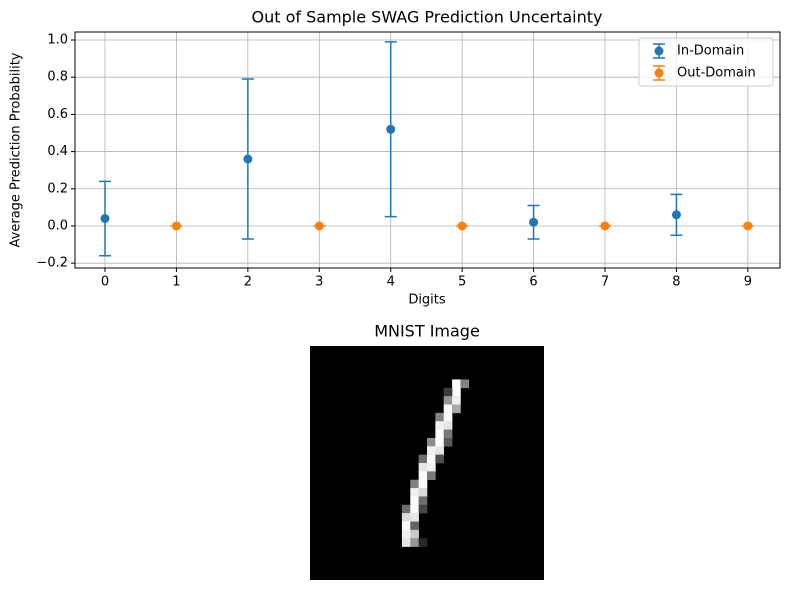 This screenshot has width=790, height=594. I want to click on x-tick-label: 8, so click(676, 282).